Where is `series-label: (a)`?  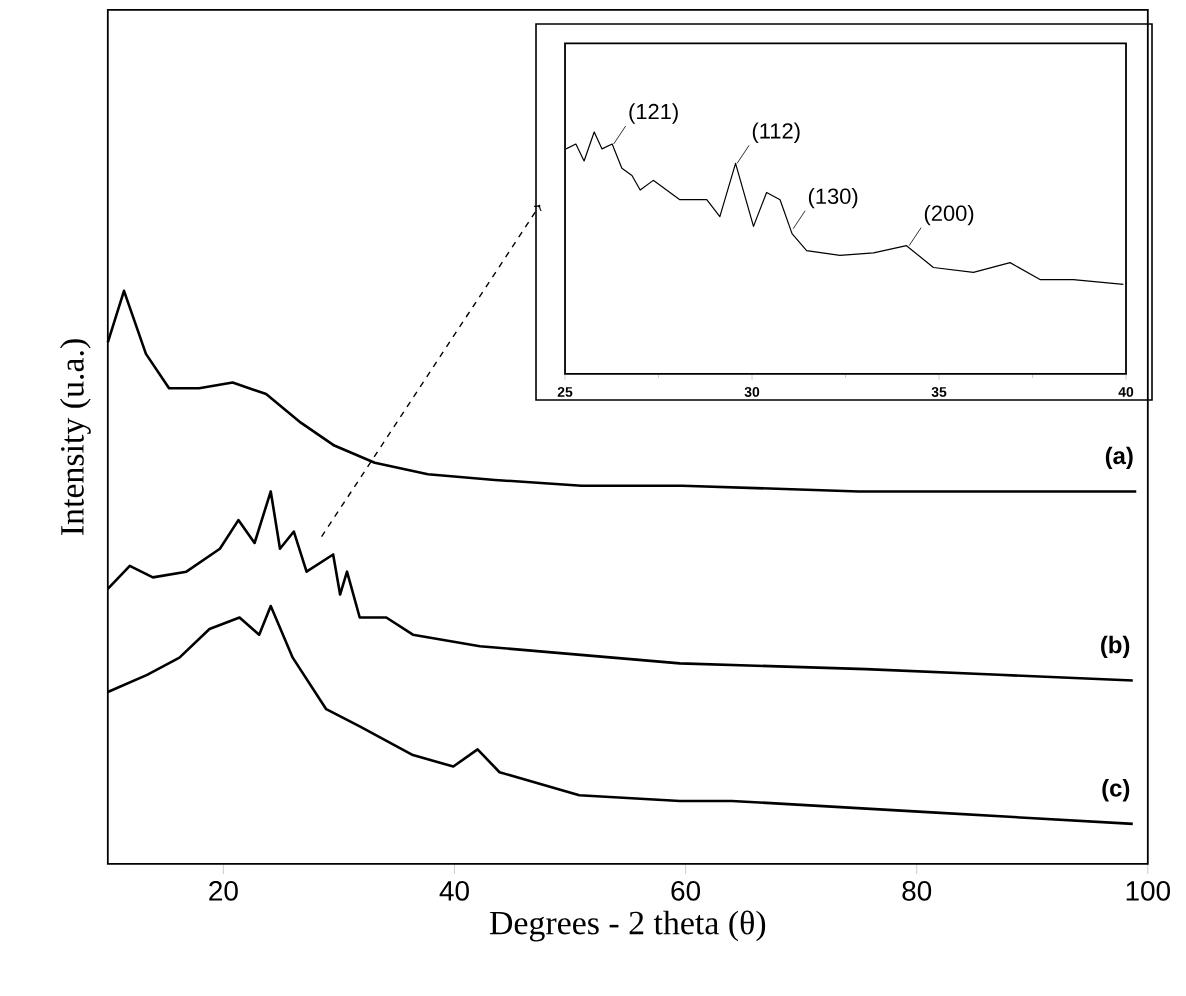 series-label: (a) is located at coordinates (1119, 457).